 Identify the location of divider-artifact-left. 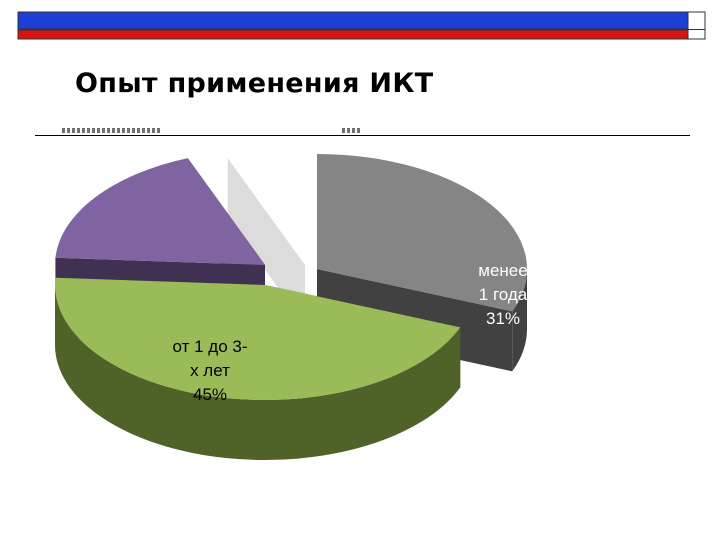
(111, 130).